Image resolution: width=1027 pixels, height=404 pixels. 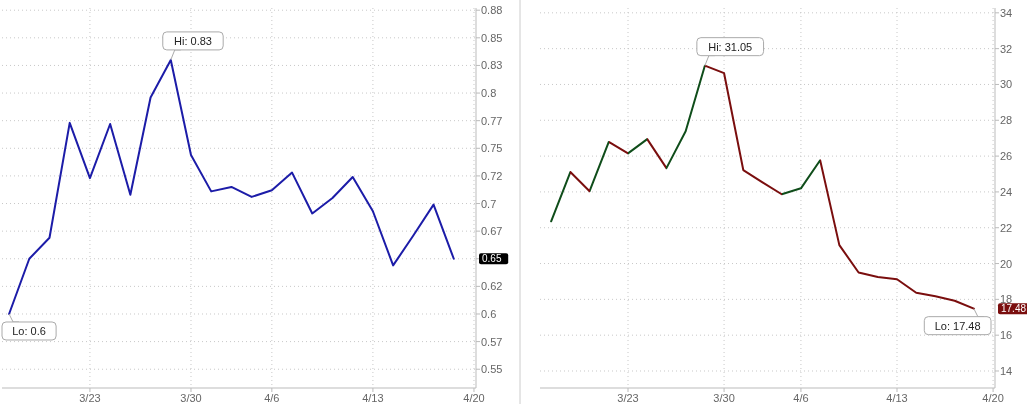 I want to click on annotation: Lo: 0.6, so click(x=29, y=330).